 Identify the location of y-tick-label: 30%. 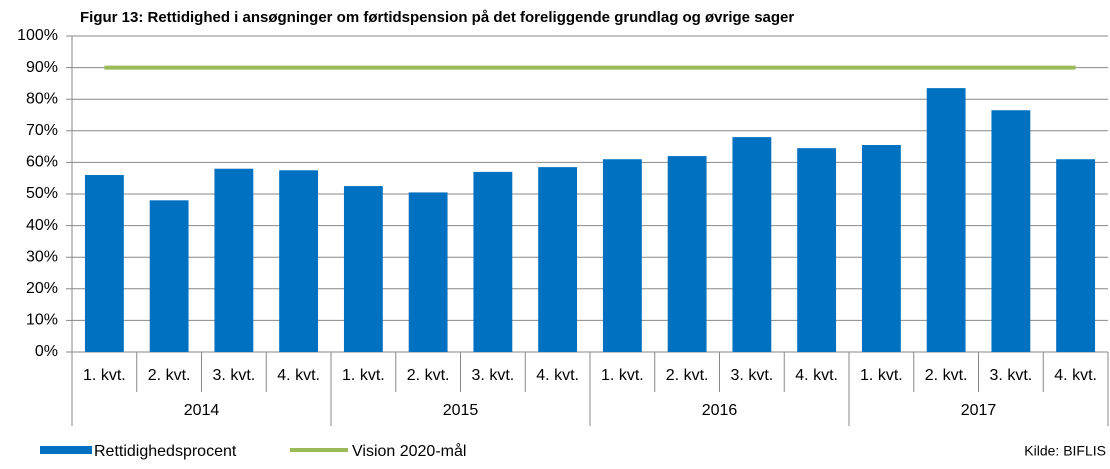
(42, 256).